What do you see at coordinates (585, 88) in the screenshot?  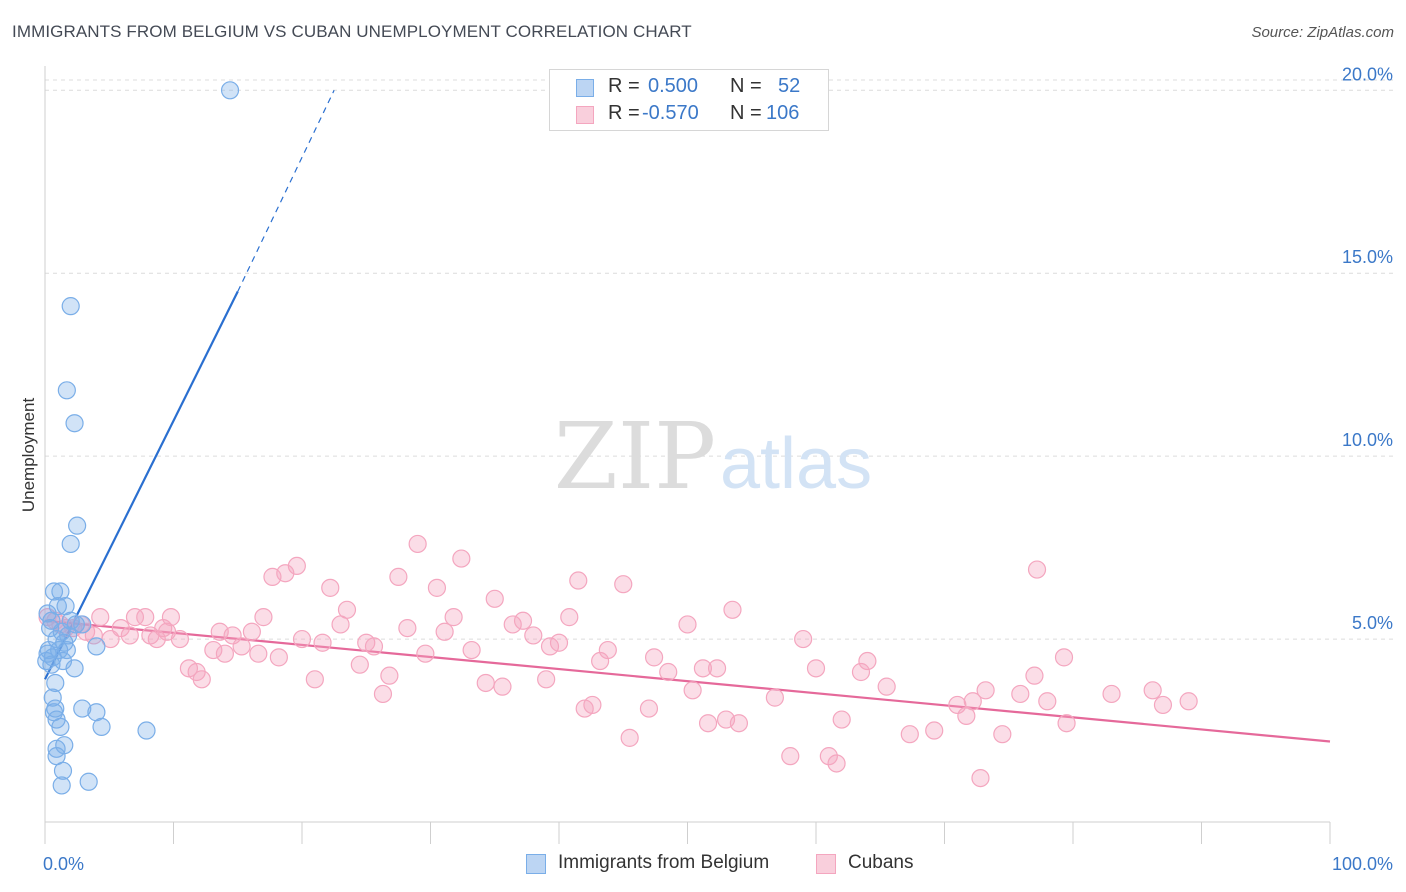 I see `legend-swatch-belgium` at bounding box center [585, 88].